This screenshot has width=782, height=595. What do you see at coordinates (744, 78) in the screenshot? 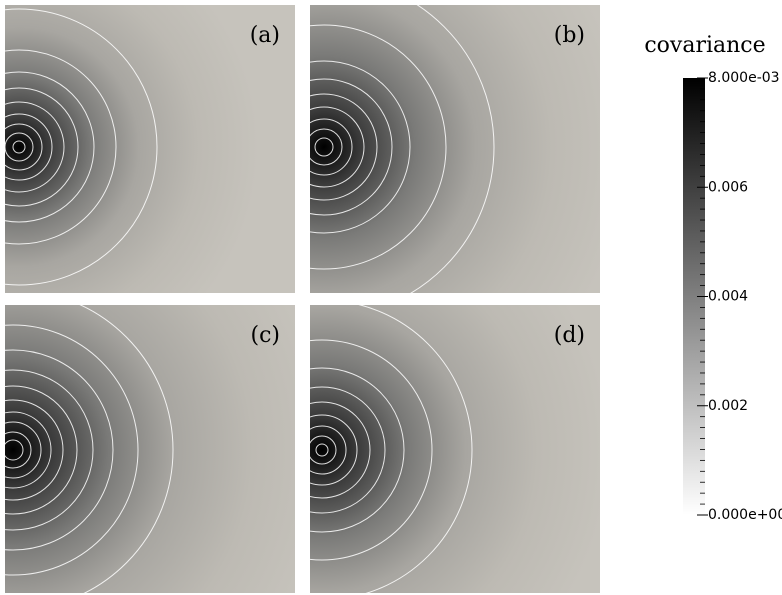
I see `colorbar-tick-label: 8.000e-03` at bounding box center [744, 78].